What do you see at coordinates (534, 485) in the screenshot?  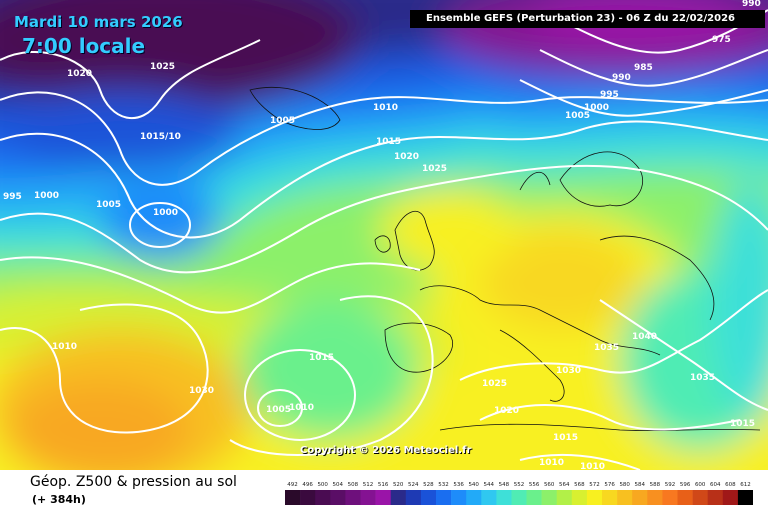 I see `legend-value-label: 556` at bounding box center [534, 485].